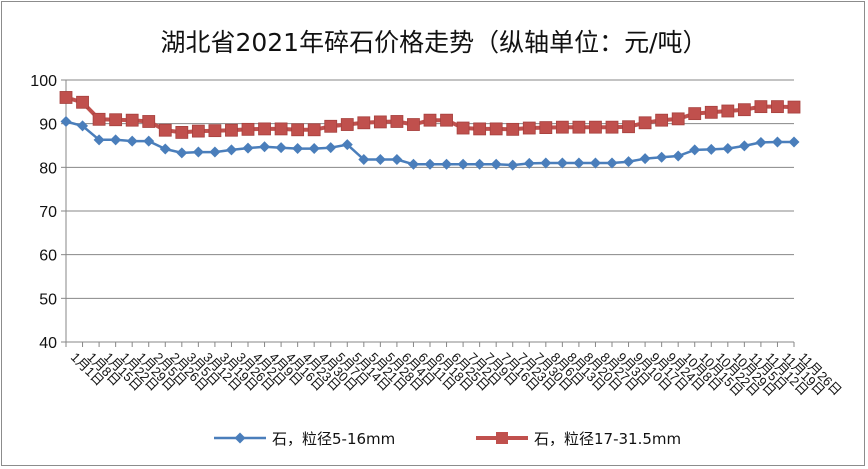 The image size is (868, 469). I want to click on chart-title: 湖北省2021年碎石价格走势（纵轴单位：元/吨）, so click(433, 42).